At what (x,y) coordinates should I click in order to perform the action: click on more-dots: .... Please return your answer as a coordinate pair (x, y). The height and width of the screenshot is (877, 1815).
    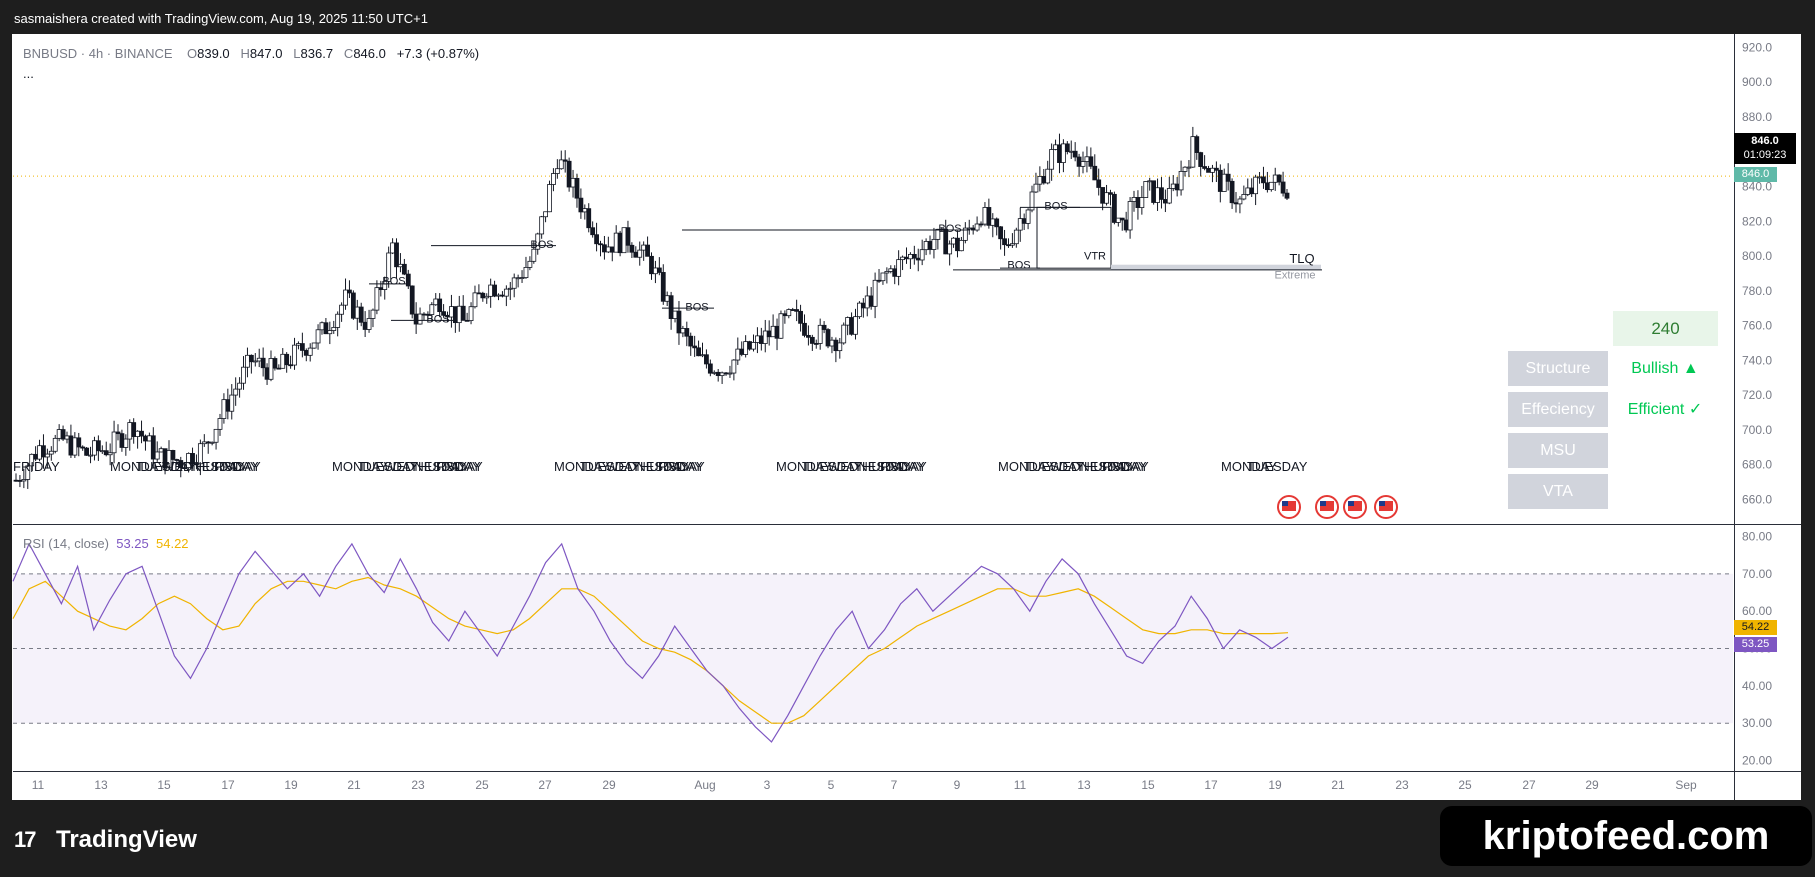
    Looking at the image, I should click on (28, 73).